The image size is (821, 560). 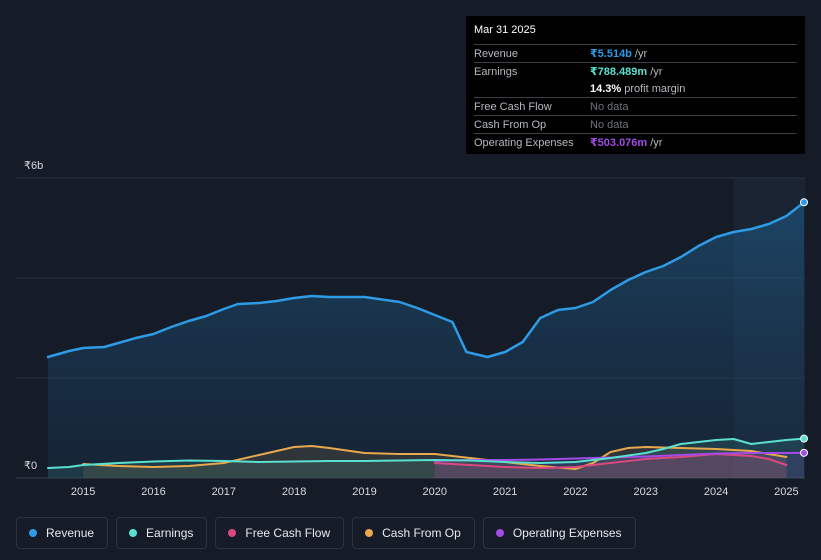 I want to click on series-line-earnings, so click(x=426, y=453).